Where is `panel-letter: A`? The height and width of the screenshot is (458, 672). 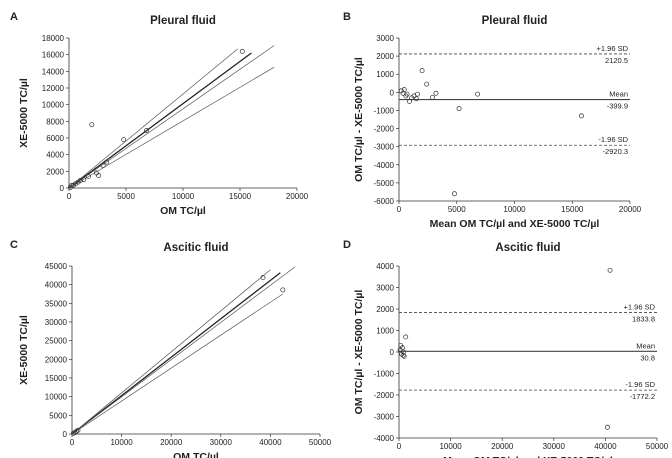
panel-letter: A is located at coordinates (14, 17).